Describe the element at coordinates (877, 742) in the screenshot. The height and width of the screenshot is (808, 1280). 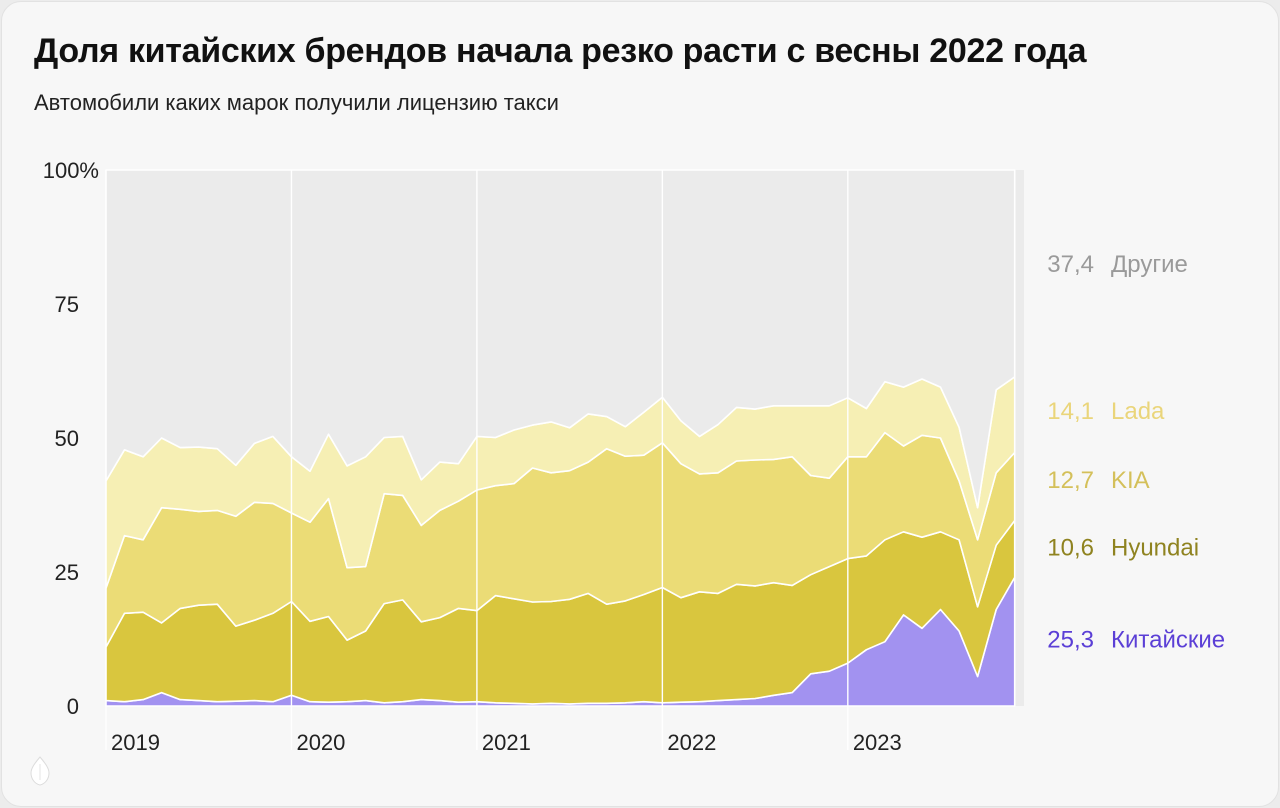
I see `x-tick-label: 2023` at that location.